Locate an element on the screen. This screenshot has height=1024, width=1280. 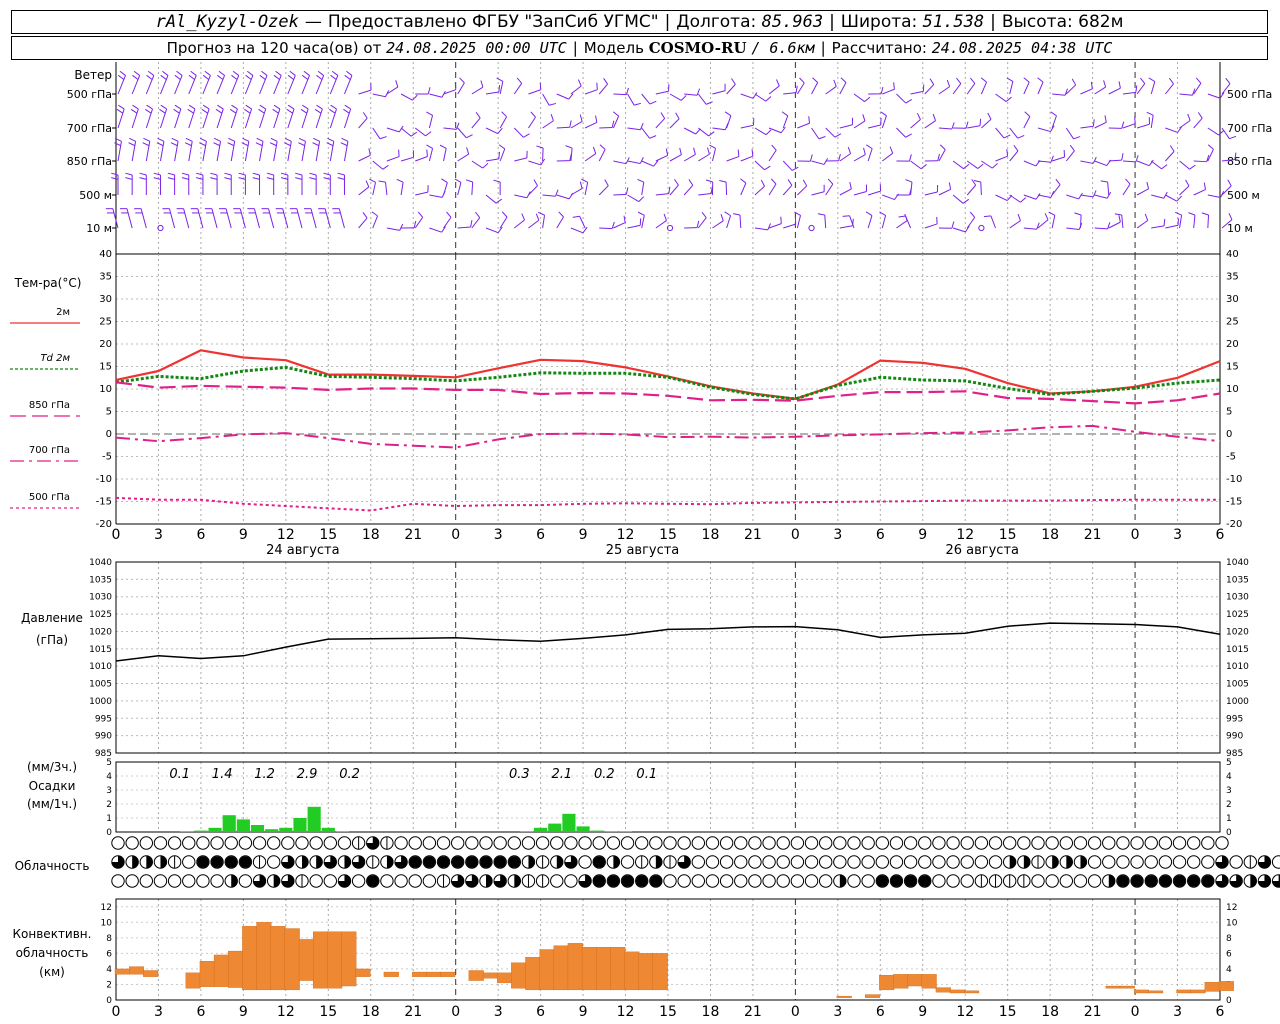
pressure-ytick: 1030 is located at coordinates (100, 598).